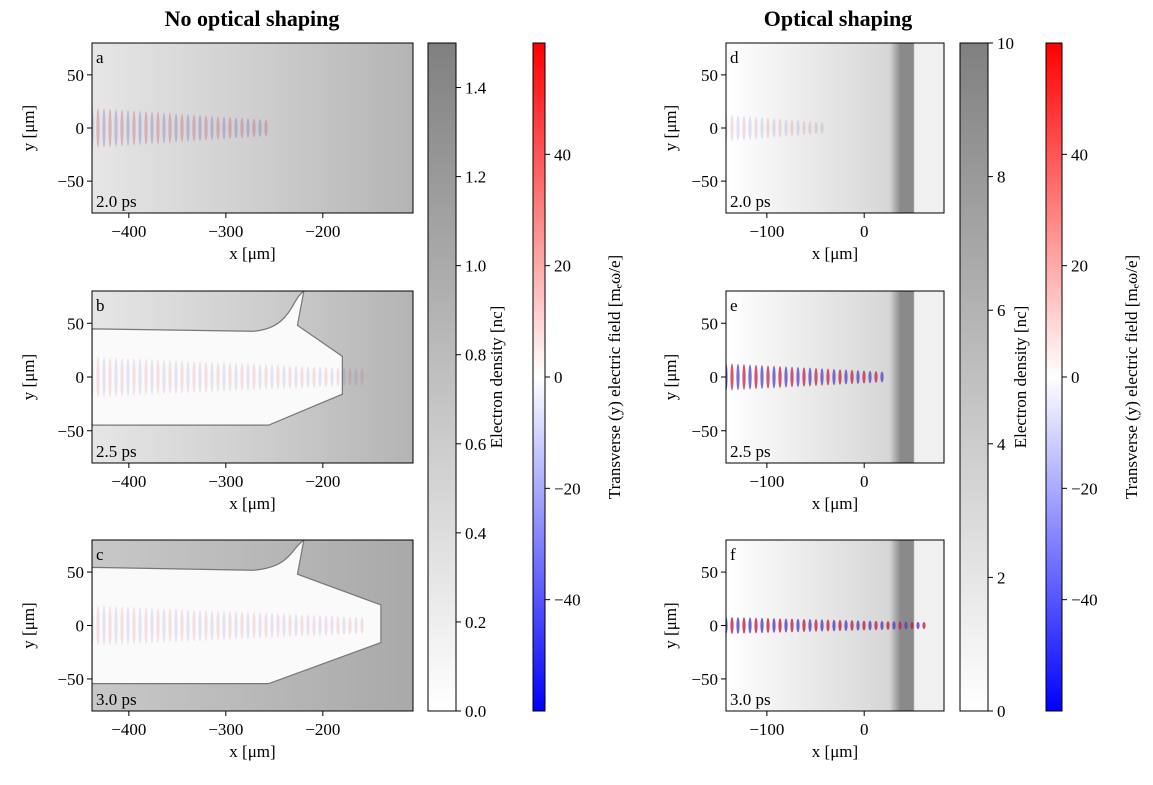 This screenshot has width=1153, height=785. I want to click on colorbar-tick-label: 10, so click(1005, 43).